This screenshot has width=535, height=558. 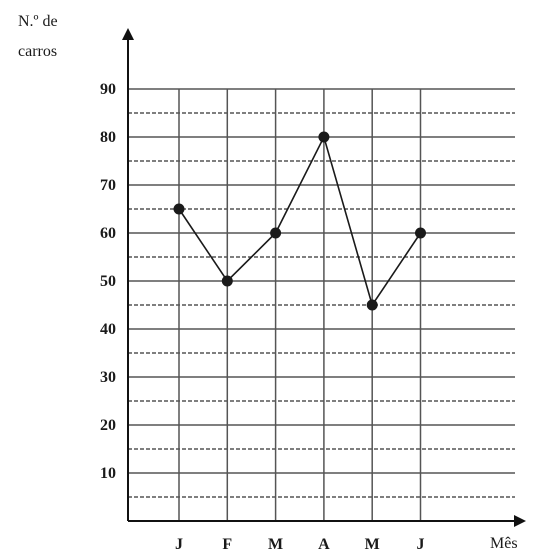 I want to click on y-tick-label: 60, so click(x=108, y=233).